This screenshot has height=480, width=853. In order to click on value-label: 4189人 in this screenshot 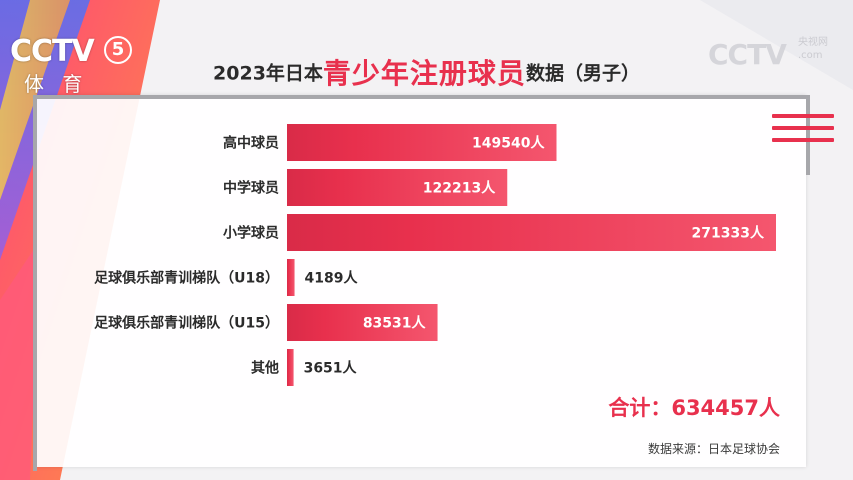, I will do `click(332, 278)`.